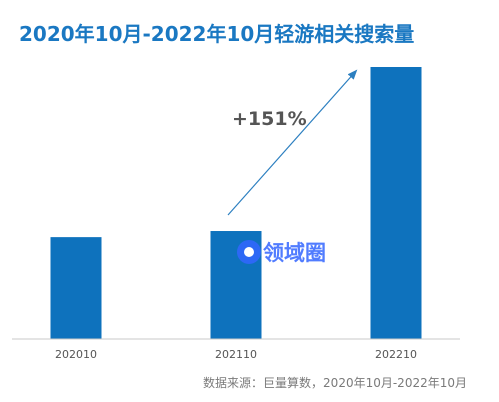  Describe the element at coordinates (217, 34) in the screenshot. I see `chart-title: 2020年10月-2022年10月轻游相关搜索量` at that location.